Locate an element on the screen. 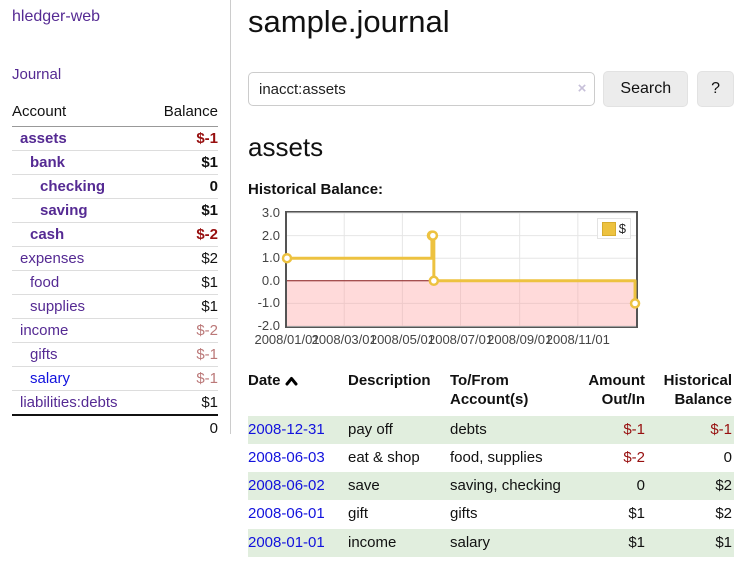 The height and width of the screenshot is (582, 742). x-axis-tick-label: 2008/03/01 is located at coordinates (344, 339).